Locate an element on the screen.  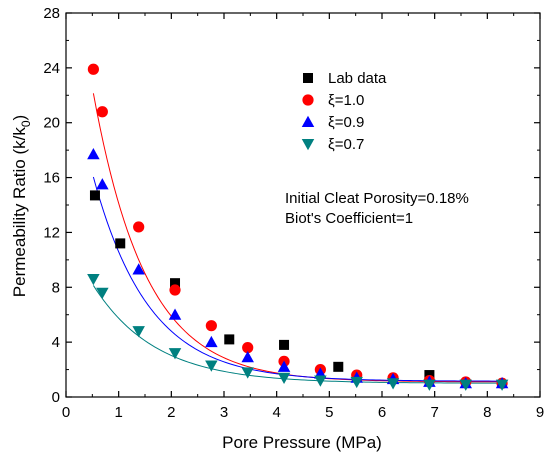
x-axis-title: Pore Pressure (MPa) is located at coordinates (302, 442).